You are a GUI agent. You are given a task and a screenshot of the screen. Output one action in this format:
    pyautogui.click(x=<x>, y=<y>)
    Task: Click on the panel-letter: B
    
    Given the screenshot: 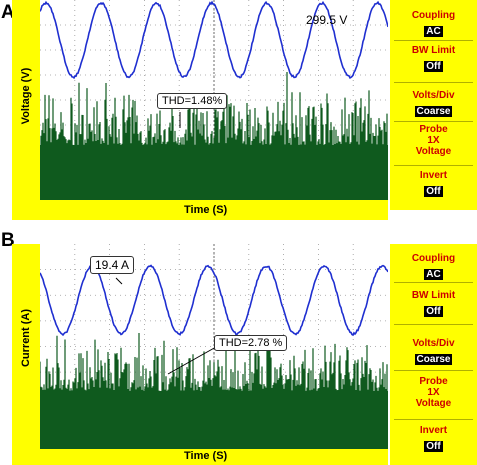 What is the action you would take?
    pyautogui.click(x=8, y=240)
    